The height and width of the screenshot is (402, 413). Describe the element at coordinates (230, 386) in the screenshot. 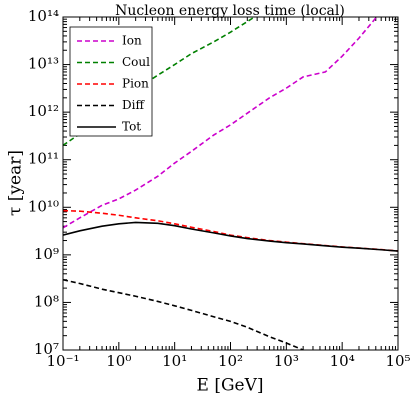

I see `x-axis-label: E [GeV]` at that location.